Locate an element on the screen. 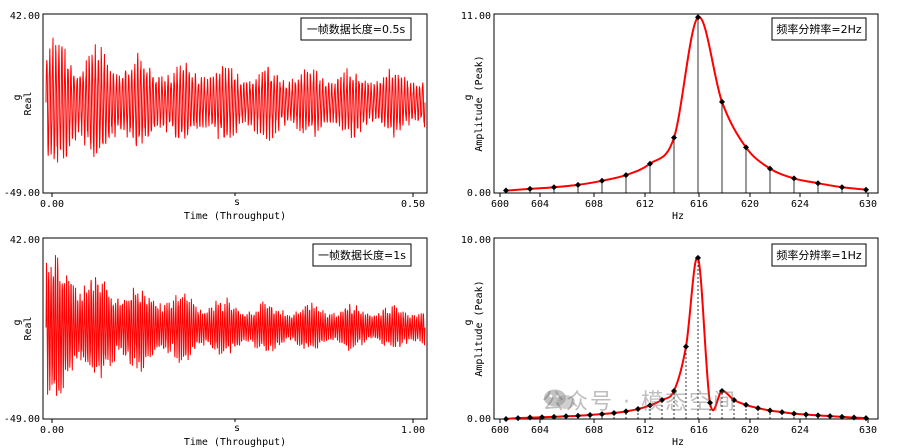 Image resolution: width=904 pixels, height=448 pixels. annotation-text: 一帧数据长度=0.5s is located at coordinates (356, 29).